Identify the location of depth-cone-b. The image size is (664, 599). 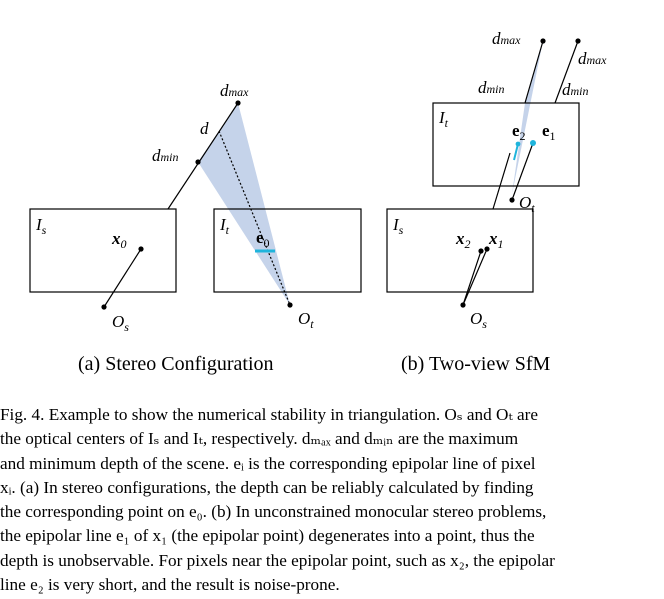
(527, 117).